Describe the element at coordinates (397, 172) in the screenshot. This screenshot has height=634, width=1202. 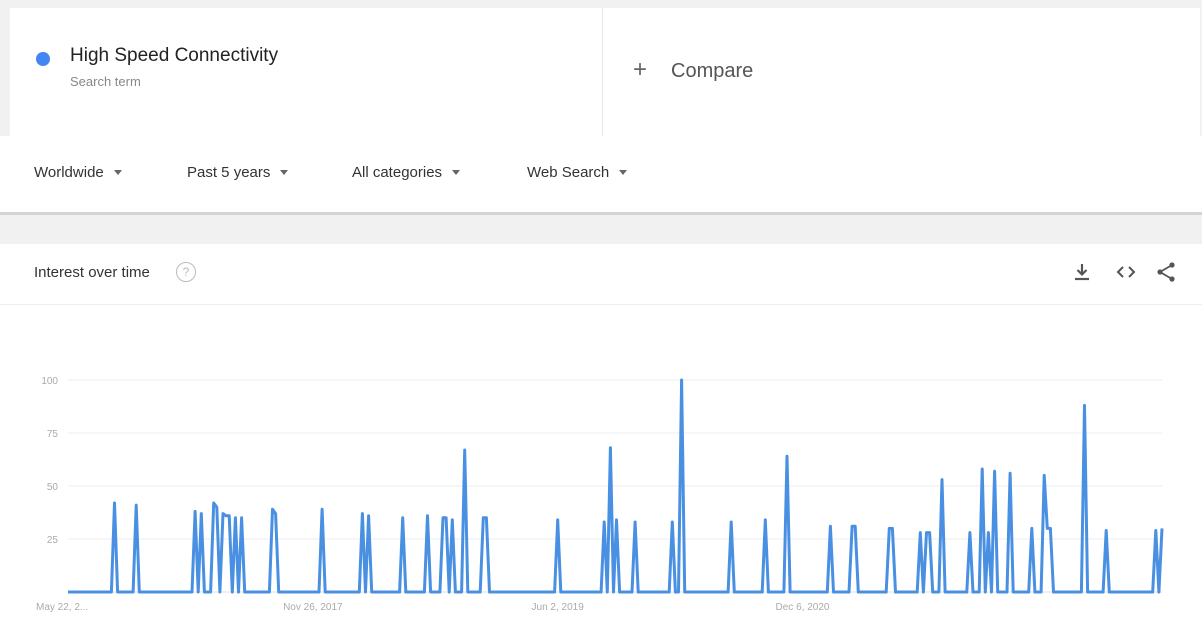
I see `category-value: All categories` at that location.